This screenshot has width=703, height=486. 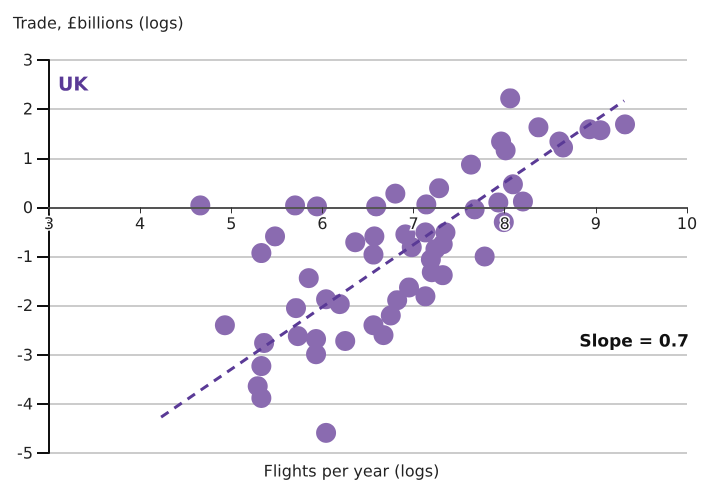 What do you see at coordinates (27, 158) in the screenshot?
I see `y-tick-label: 1` at bounding box center [27, 158].